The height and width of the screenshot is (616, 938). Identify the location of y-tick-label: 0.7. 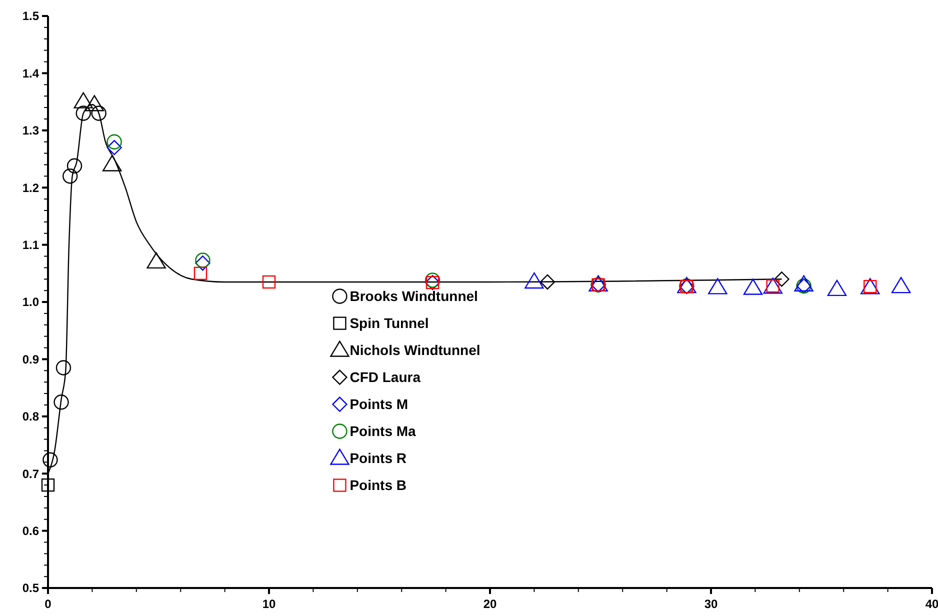
(31, 473).